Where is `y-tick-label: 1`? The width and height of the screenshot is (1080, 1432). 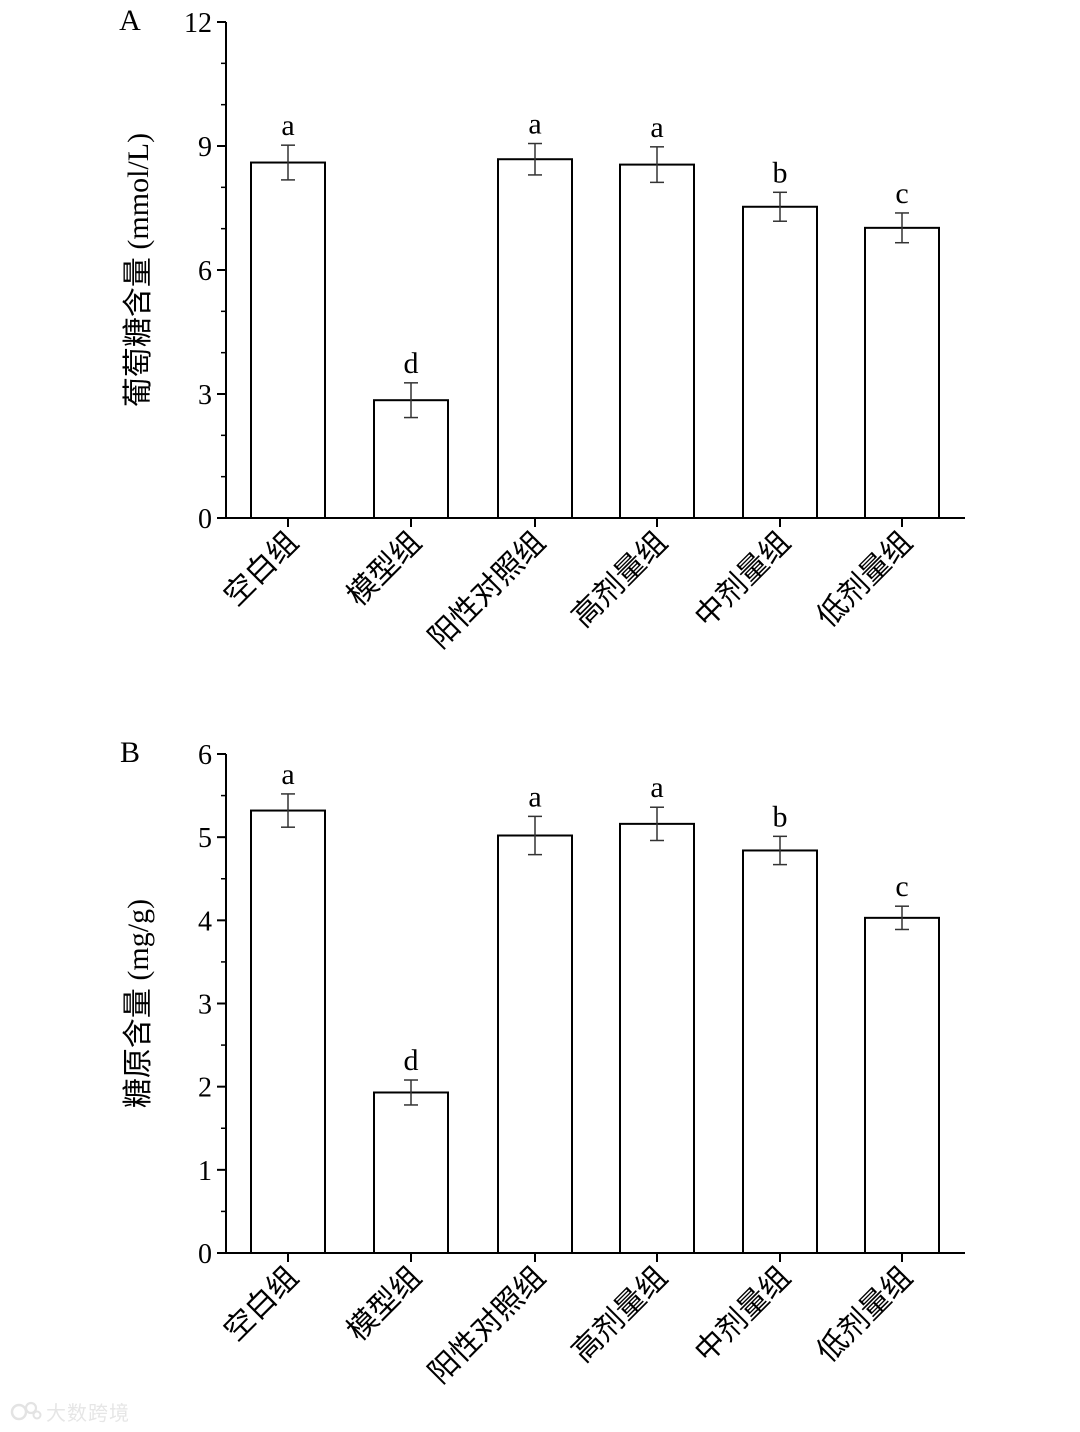 y-tick-label: 1 is located at coordinates (205, 1171).